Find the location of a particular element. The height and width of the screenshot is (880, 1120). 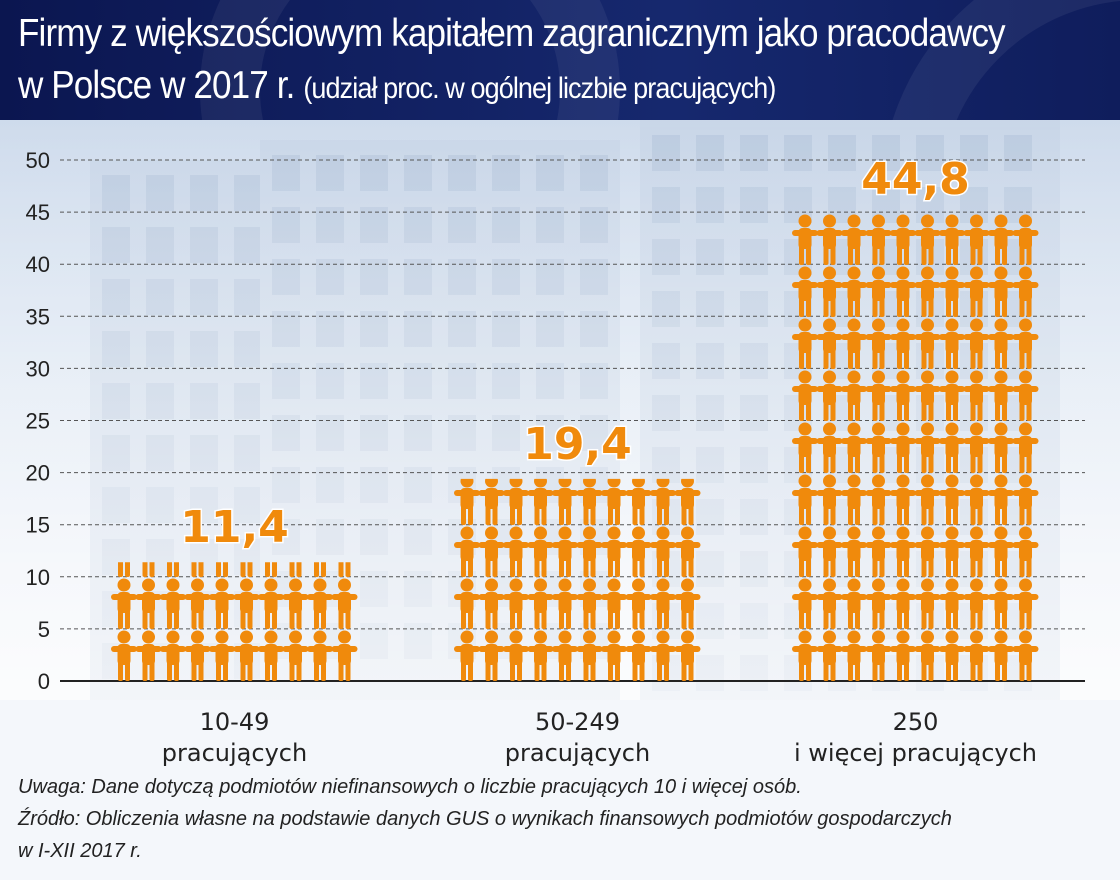

y-tick-label: 45 is located at coordinates (38, 212).